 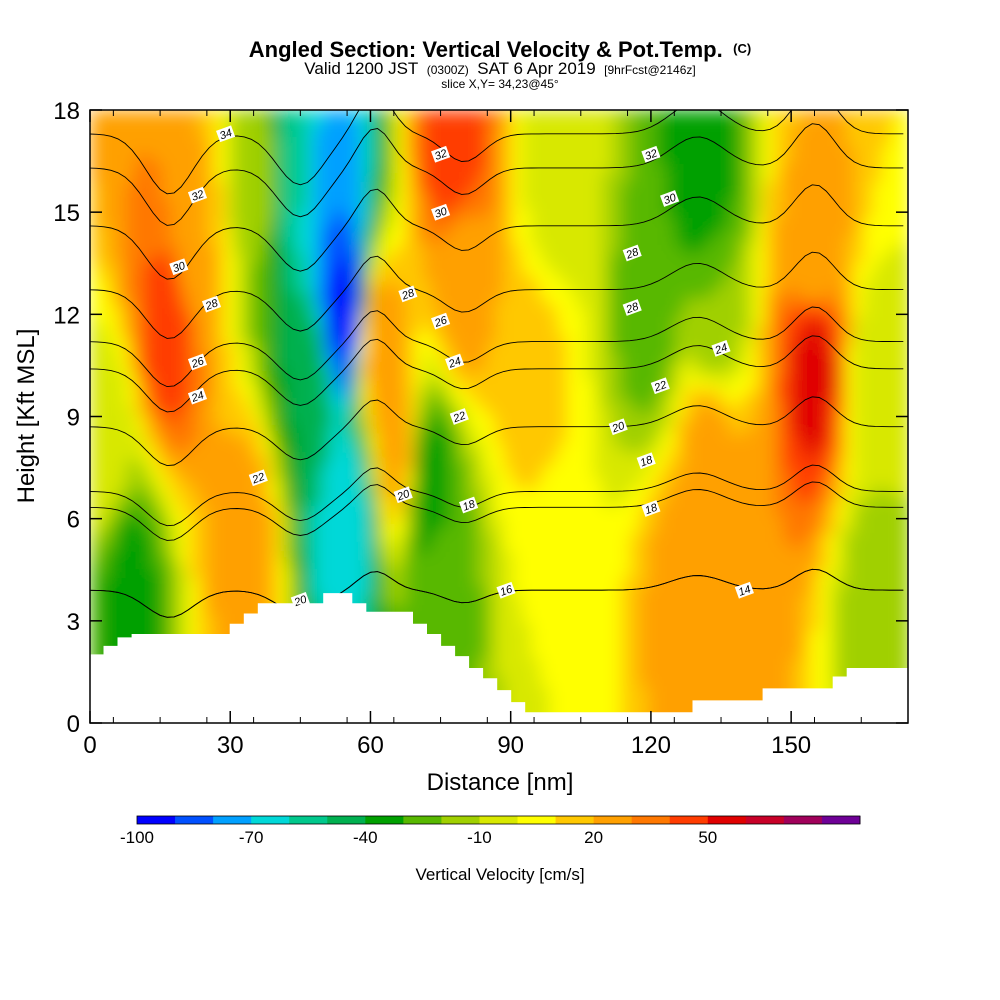 I want to click on title-unit: (C), so click(x=742, y=48).